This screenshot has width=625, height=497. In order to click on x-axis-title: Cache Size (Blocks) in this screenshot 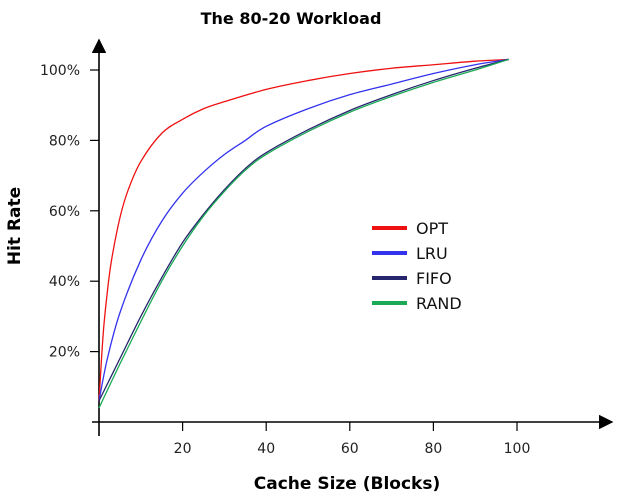, I will do `click(347, 484)`.